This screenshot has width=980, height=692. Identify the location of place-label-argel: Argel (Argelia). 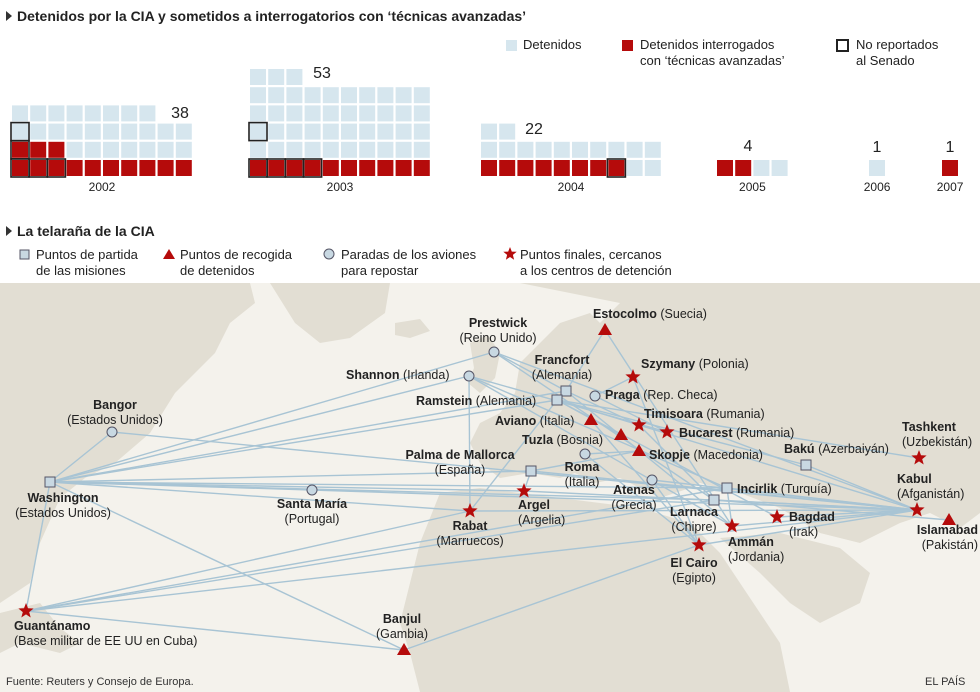
(541, 513).